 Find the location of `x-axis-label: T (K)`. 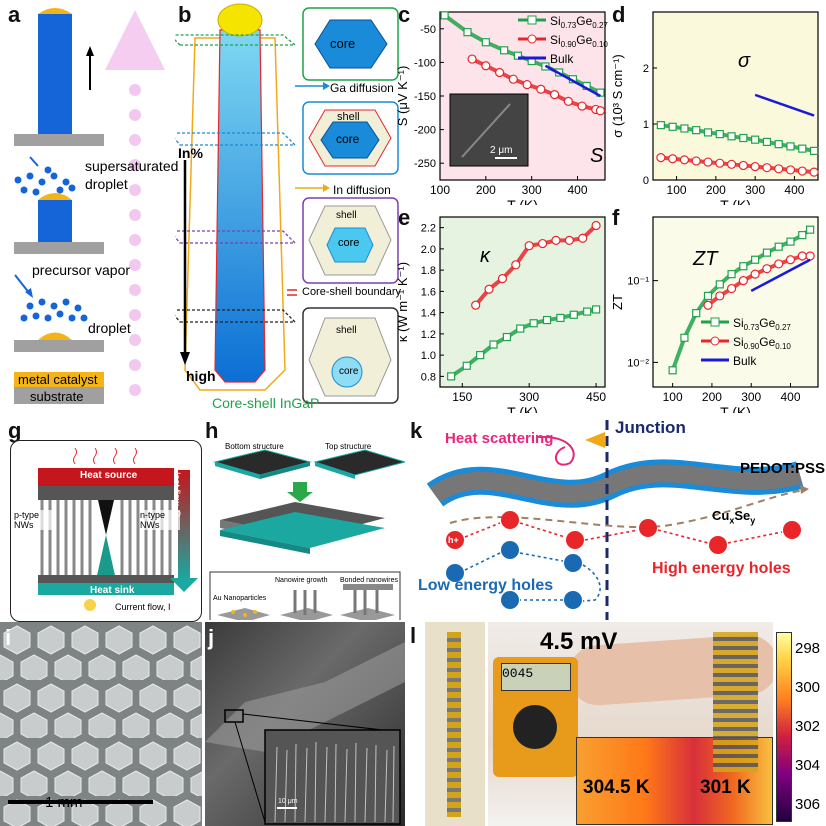

x-axis-label: T (K) is located at coordinates (522, 408).